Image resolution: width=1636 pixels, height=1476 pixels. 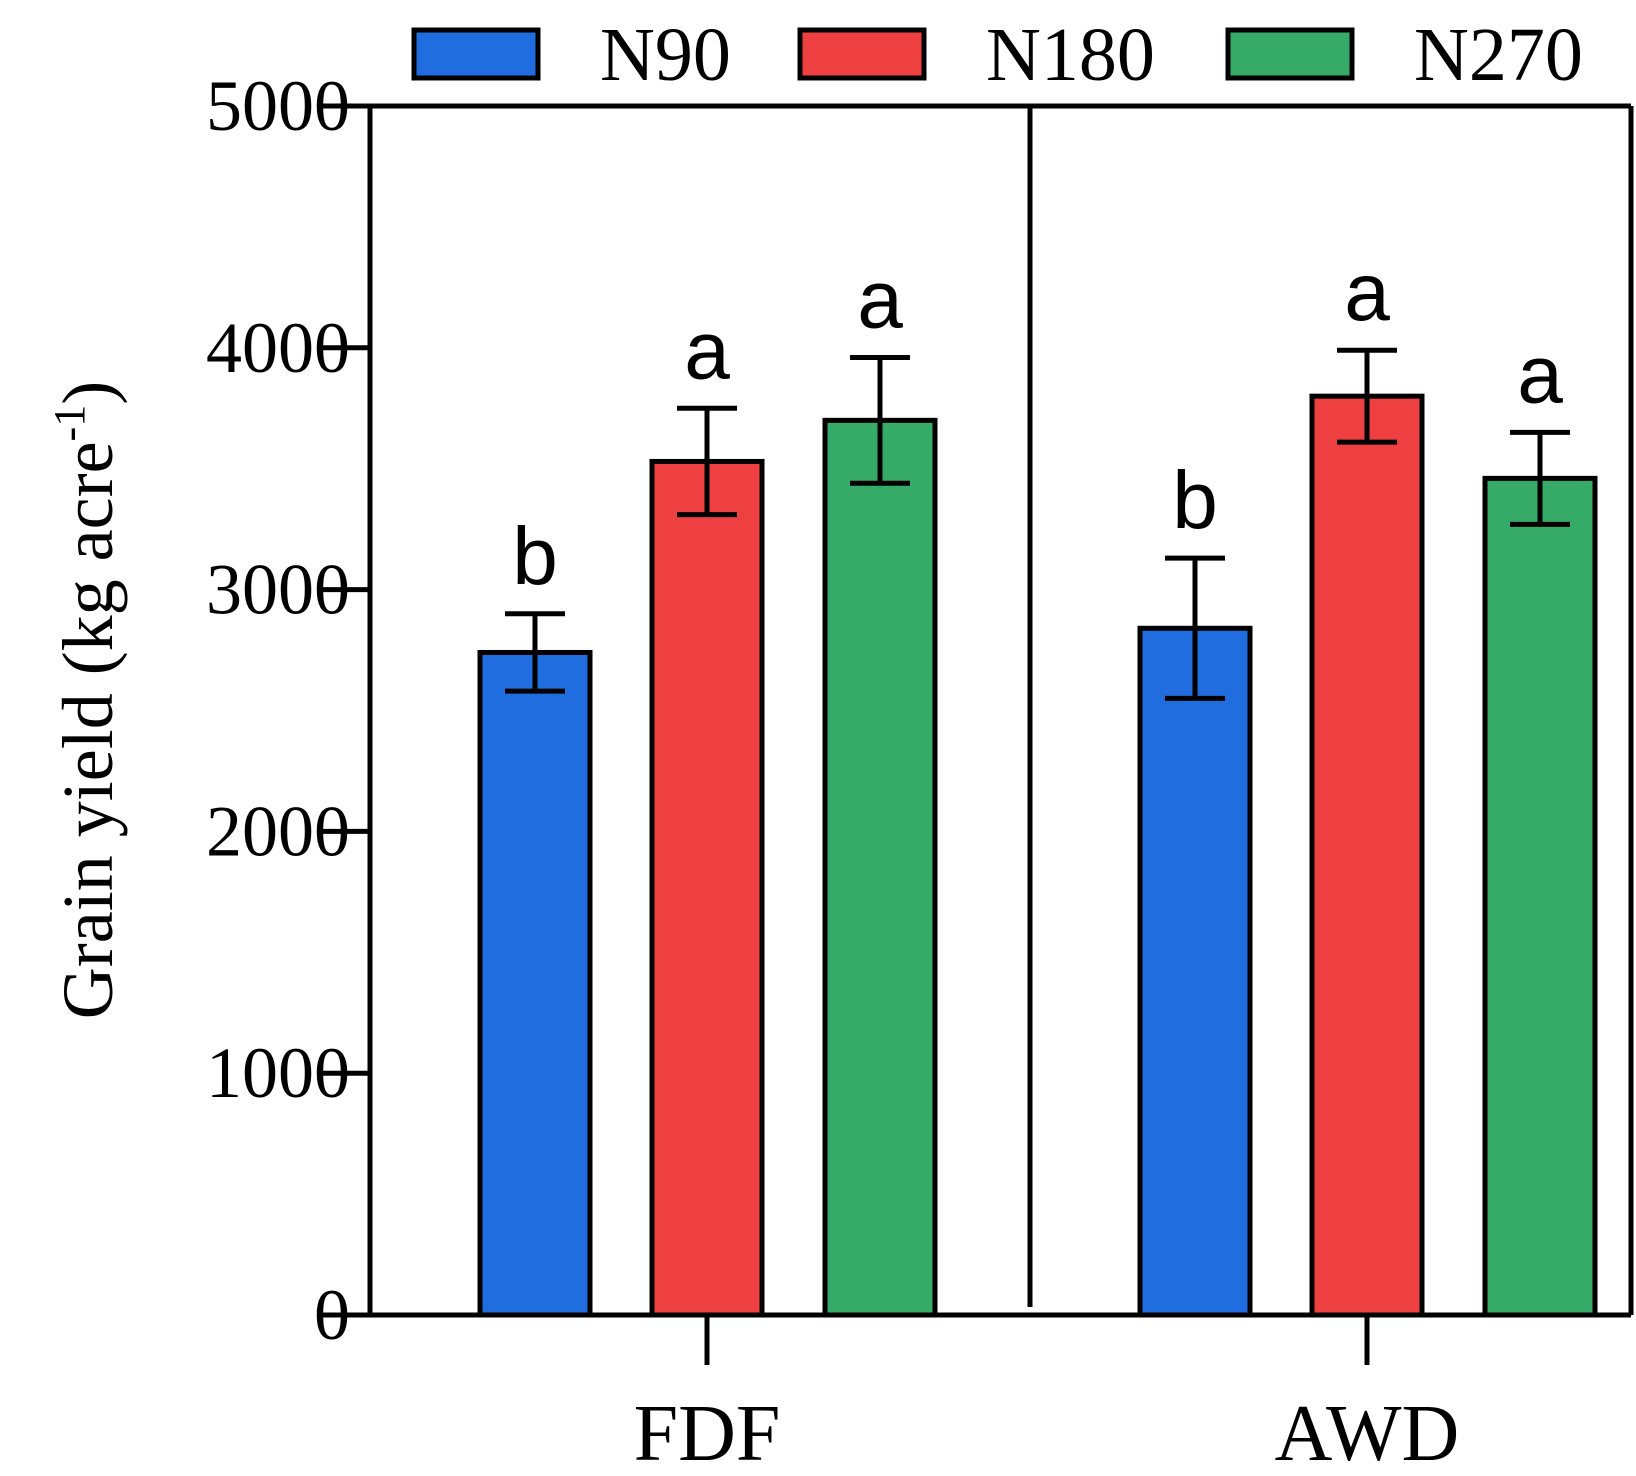 I want to click on y-tick-label: 2000, so click(x=278, y=831).